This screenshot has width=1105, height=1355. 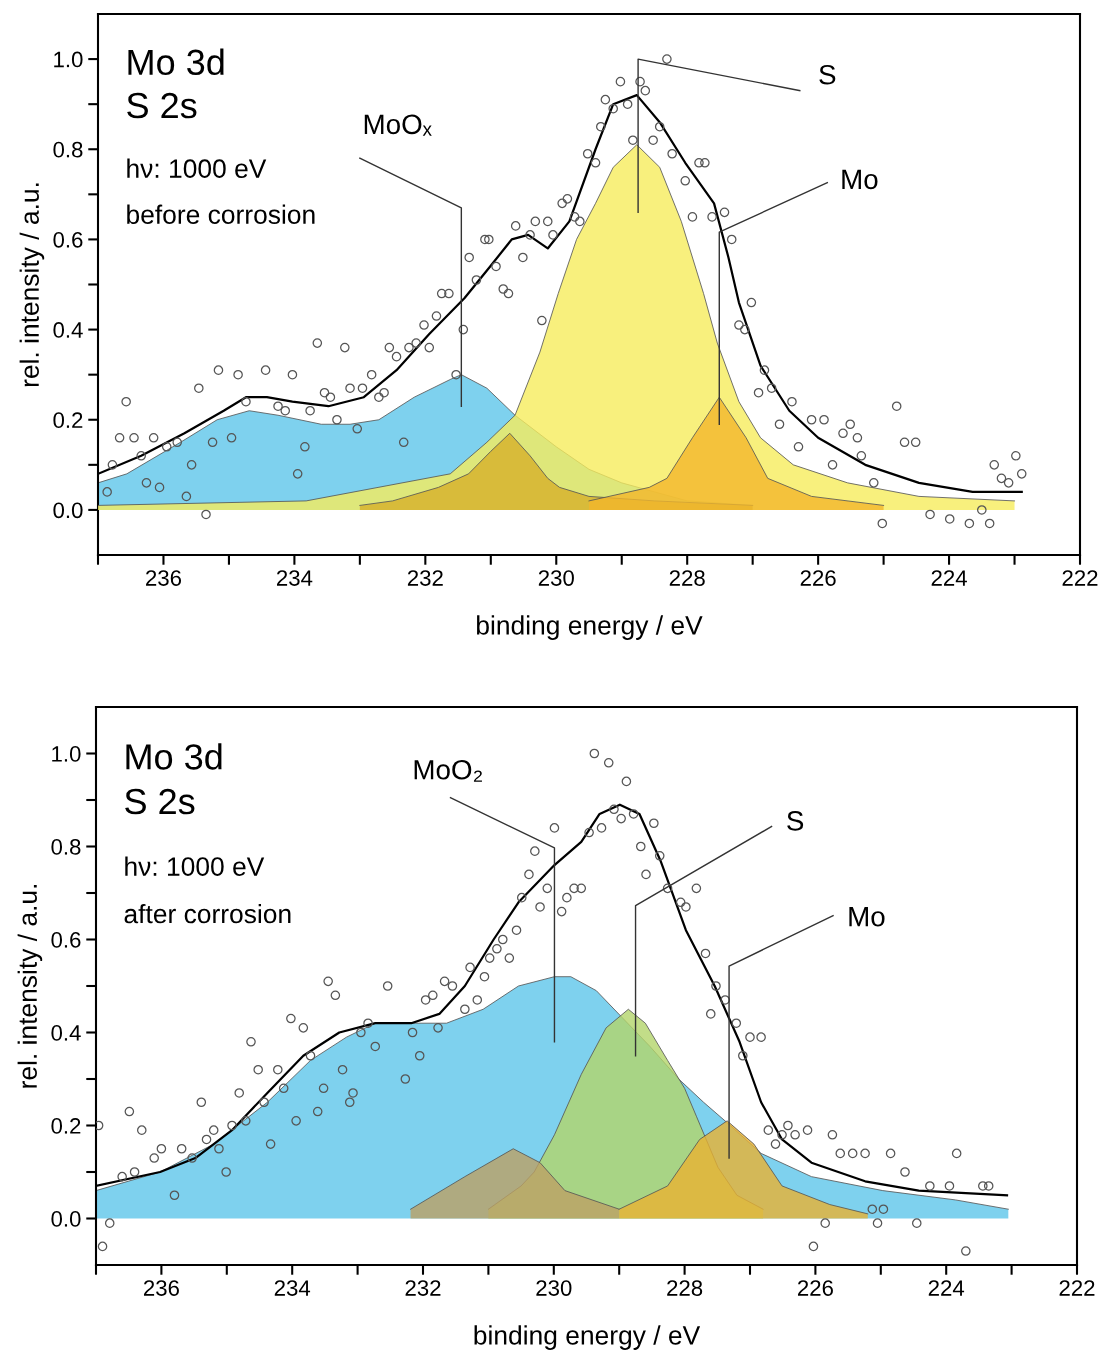 What do you see at coordinates (207, 913) in the screenshot?
I see `annotation: after corrosion` at bounding box center [207, 913].